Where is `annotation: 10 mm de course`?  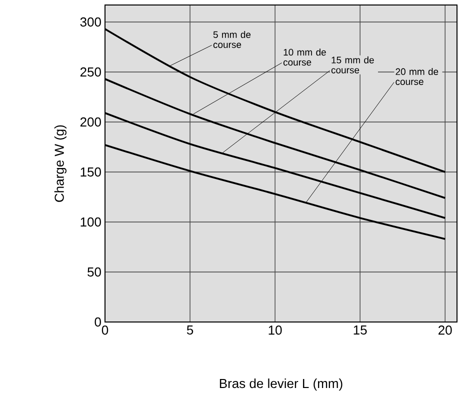 annotation: 10 mm de course is located at coordinates (304, 57).